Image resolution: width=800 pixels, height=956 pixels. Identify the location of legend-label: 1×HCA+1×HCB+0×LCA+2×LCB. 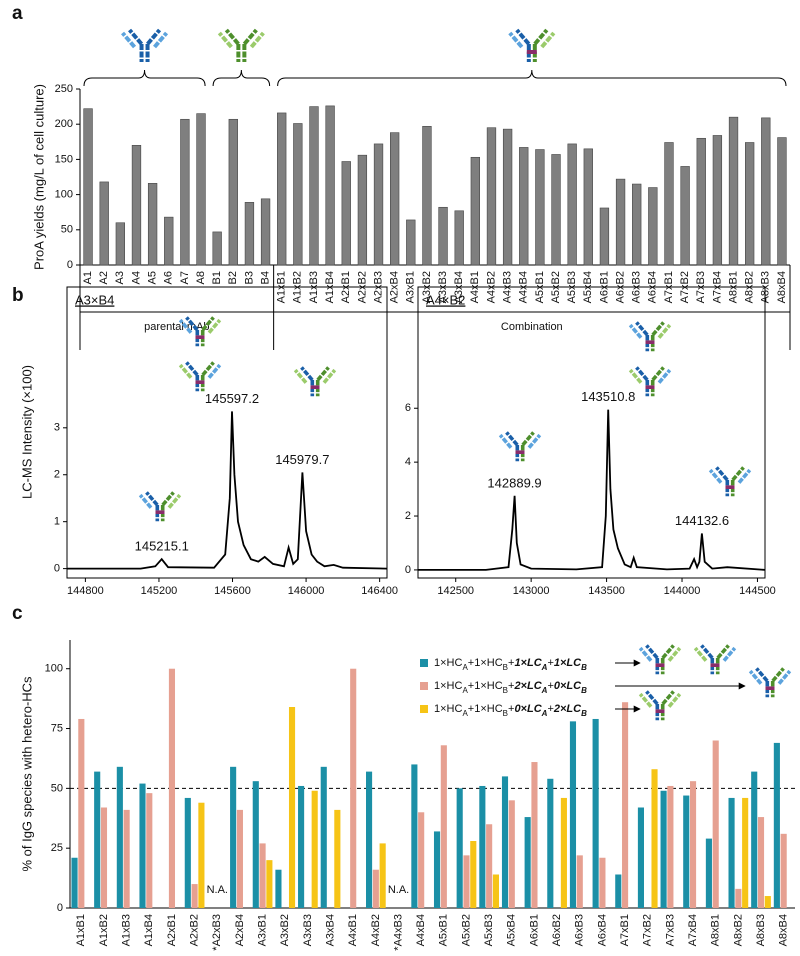
(510, 710).